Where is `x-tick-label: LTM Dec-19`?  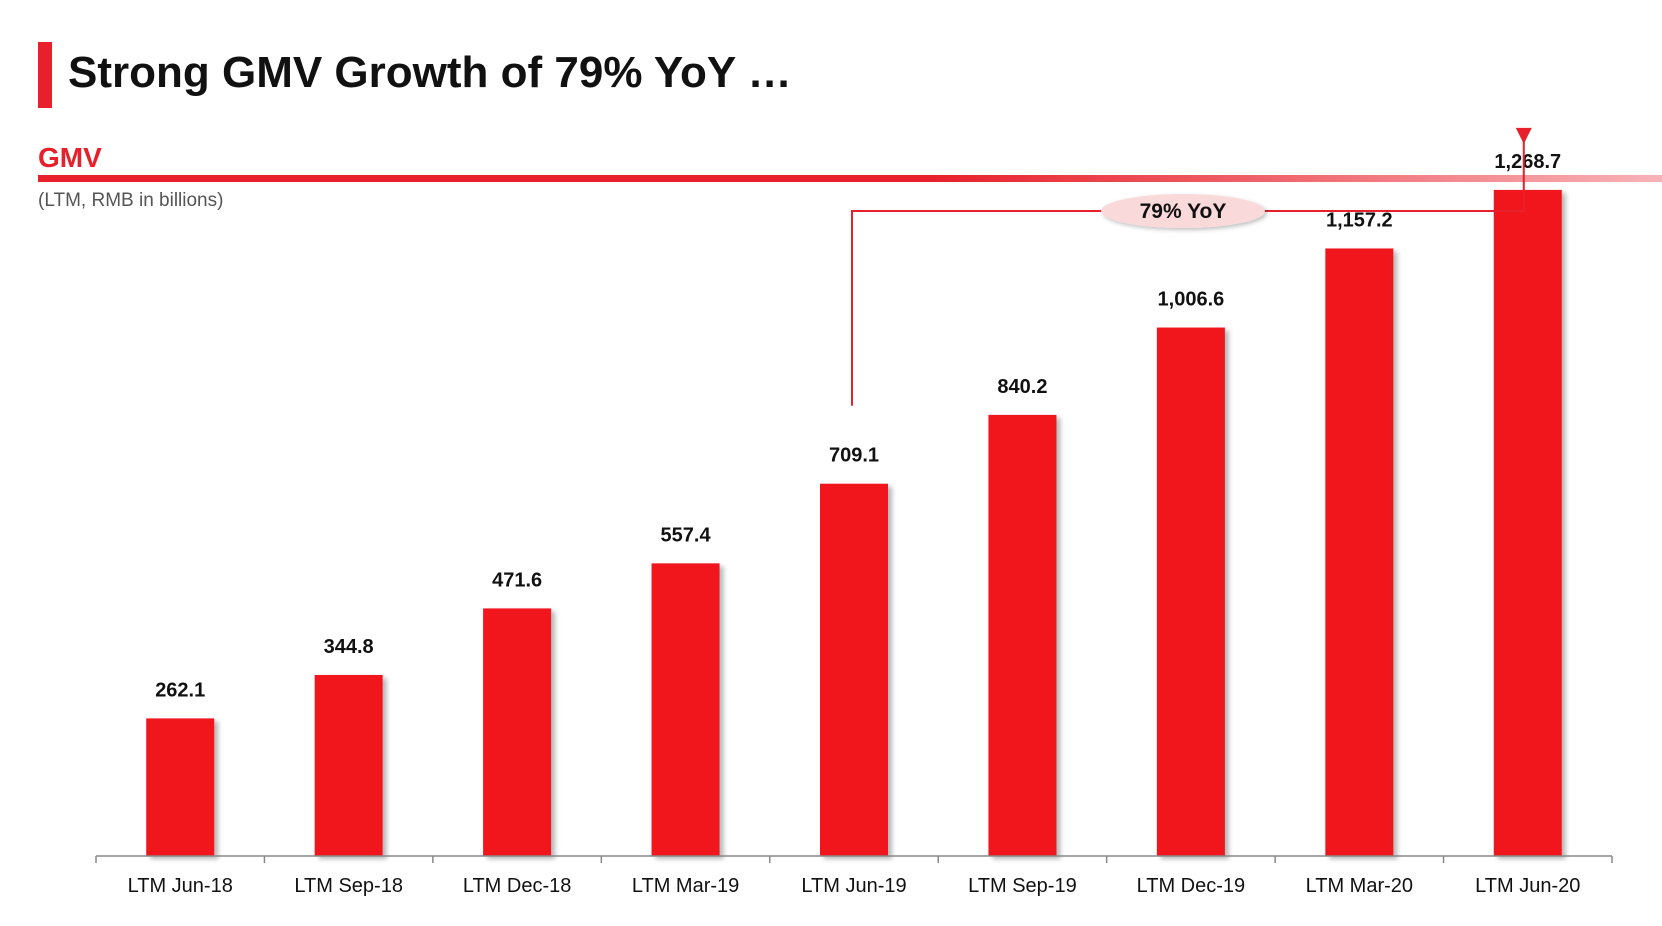
x-tick-label: LTM Dec-19 is located at coordinates (1191, 886).